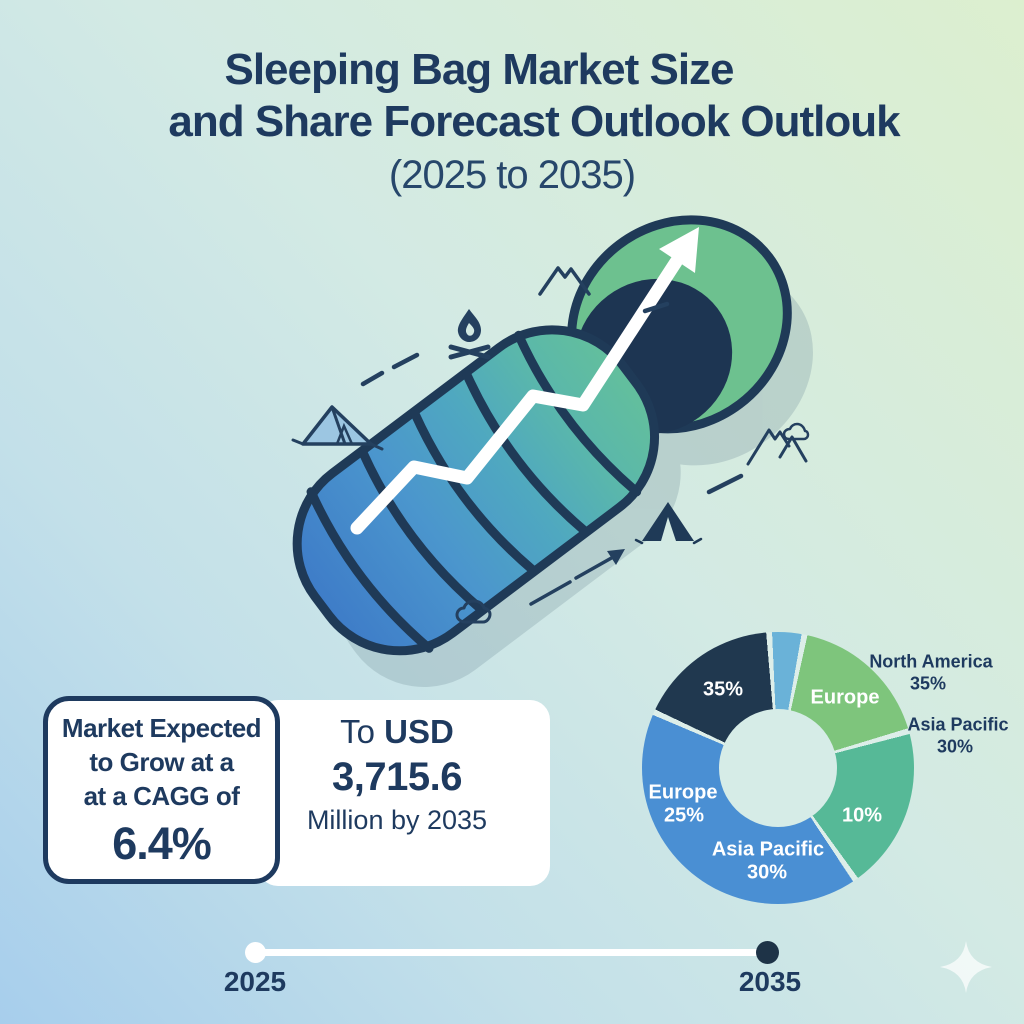  I want to click on growth-line-2: to Grow at a, so click(161, 761).